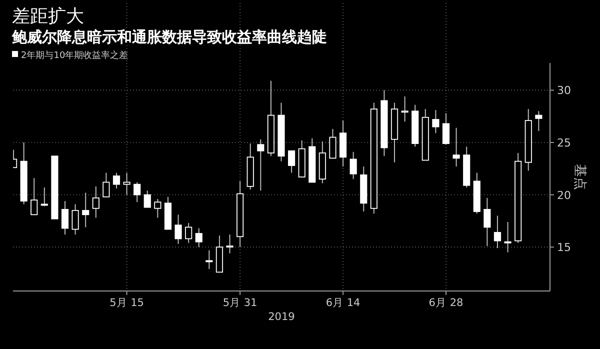 This screenshot has height=349, width=600. What do you see at coordinates (169, 37) in the screenshot?
I see `chart-subtitle: 鲍威尔降息暗示和通胀数据导致收益率曲线趋陡` at bounding box center [169, 37].